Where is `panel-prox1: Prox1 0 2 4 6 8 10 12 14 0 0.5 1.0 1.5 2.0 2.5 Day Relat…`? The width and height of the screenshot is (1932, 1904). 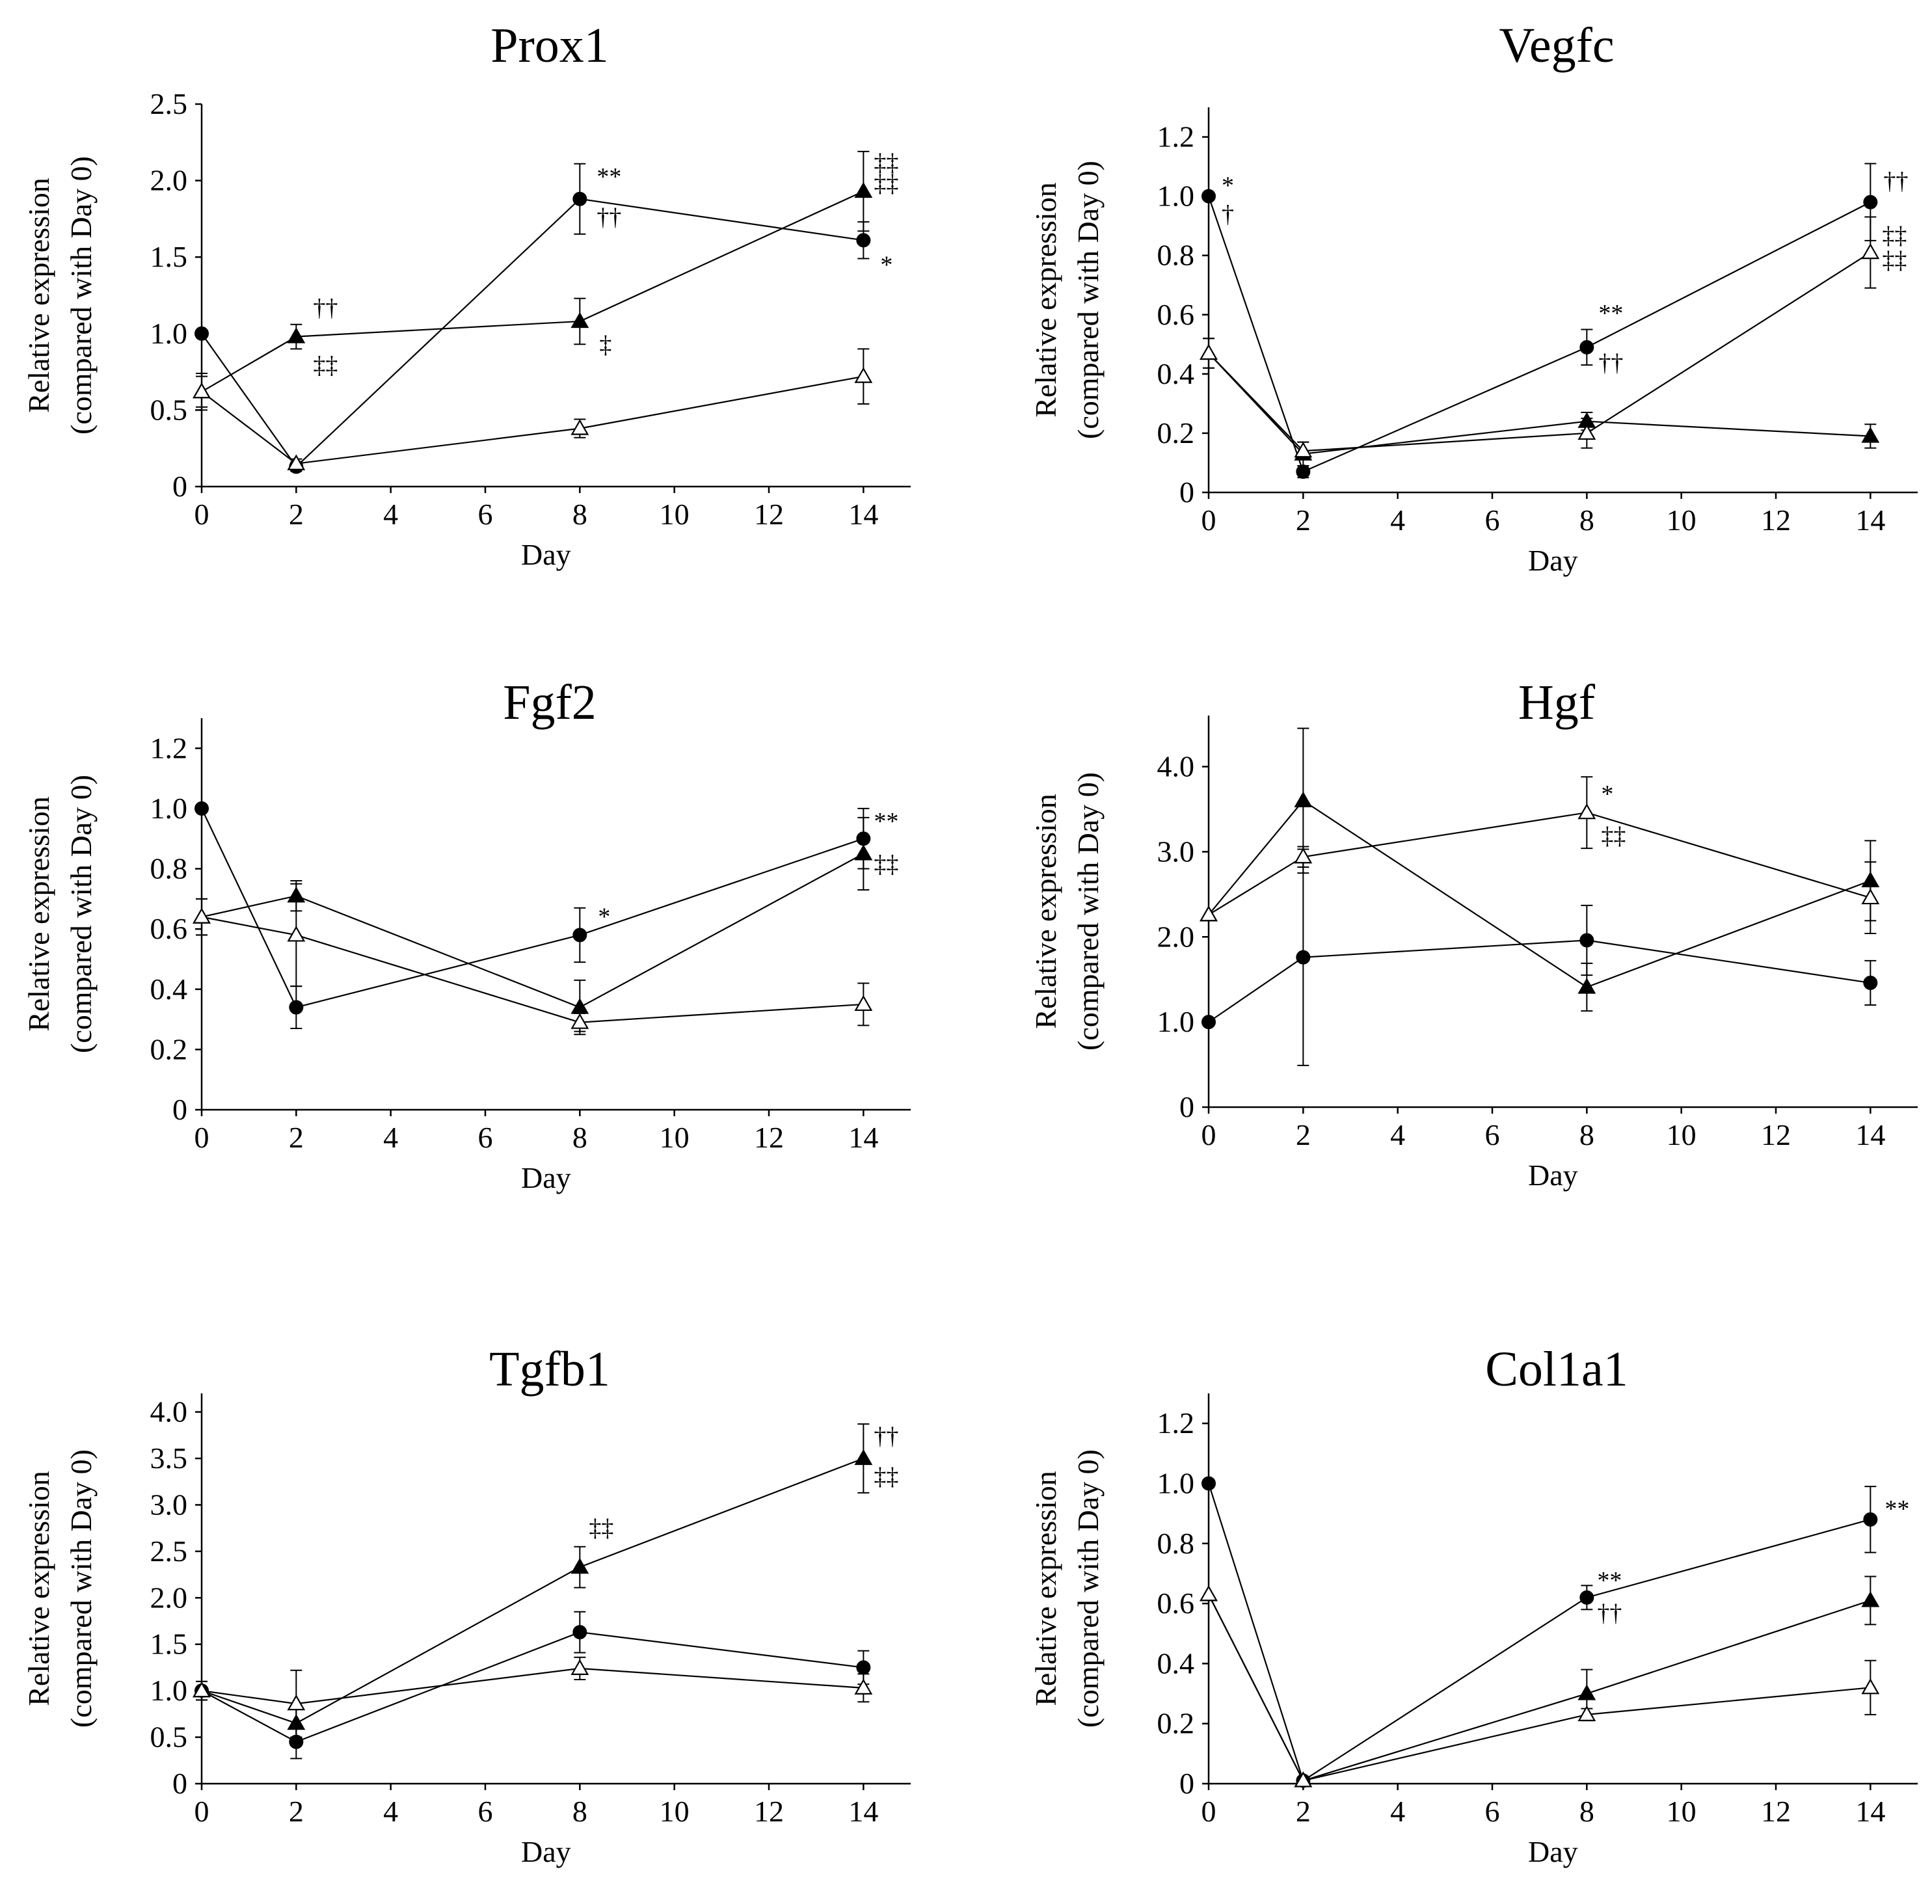
panel-prox1: Prox1 0 2 4 6 8 10 12 14 0 0.5 1.0 1.5 2.0 2.5 Day Relat… is located at coordinates (466, 295).